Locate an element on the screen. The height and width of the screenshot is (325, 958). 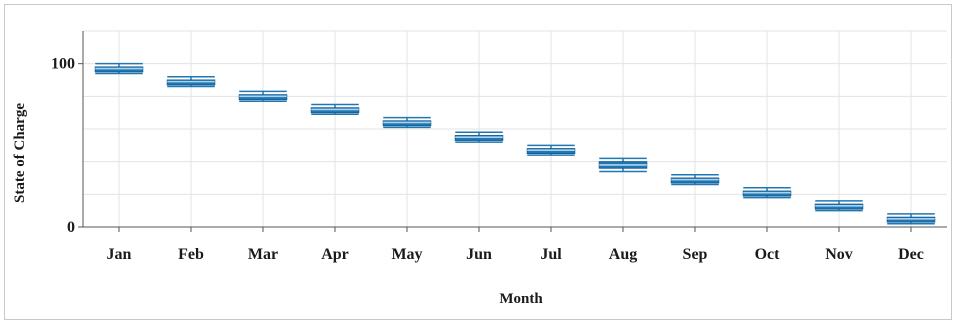
x-tick-label: Aug is located at coordinates (623, 254).